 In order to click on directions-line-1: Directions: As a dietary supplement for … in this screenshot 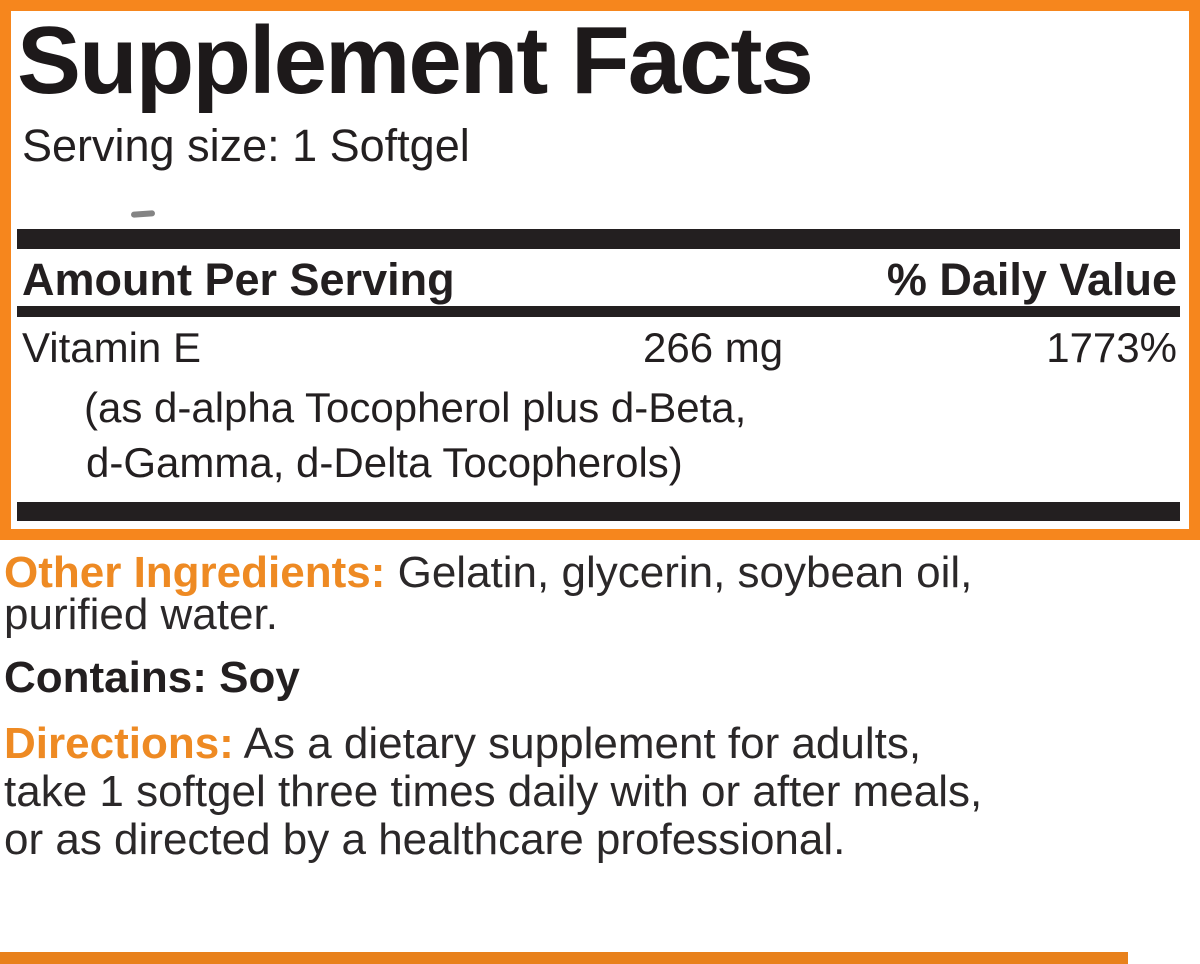, I will do `click(462, 744)`.